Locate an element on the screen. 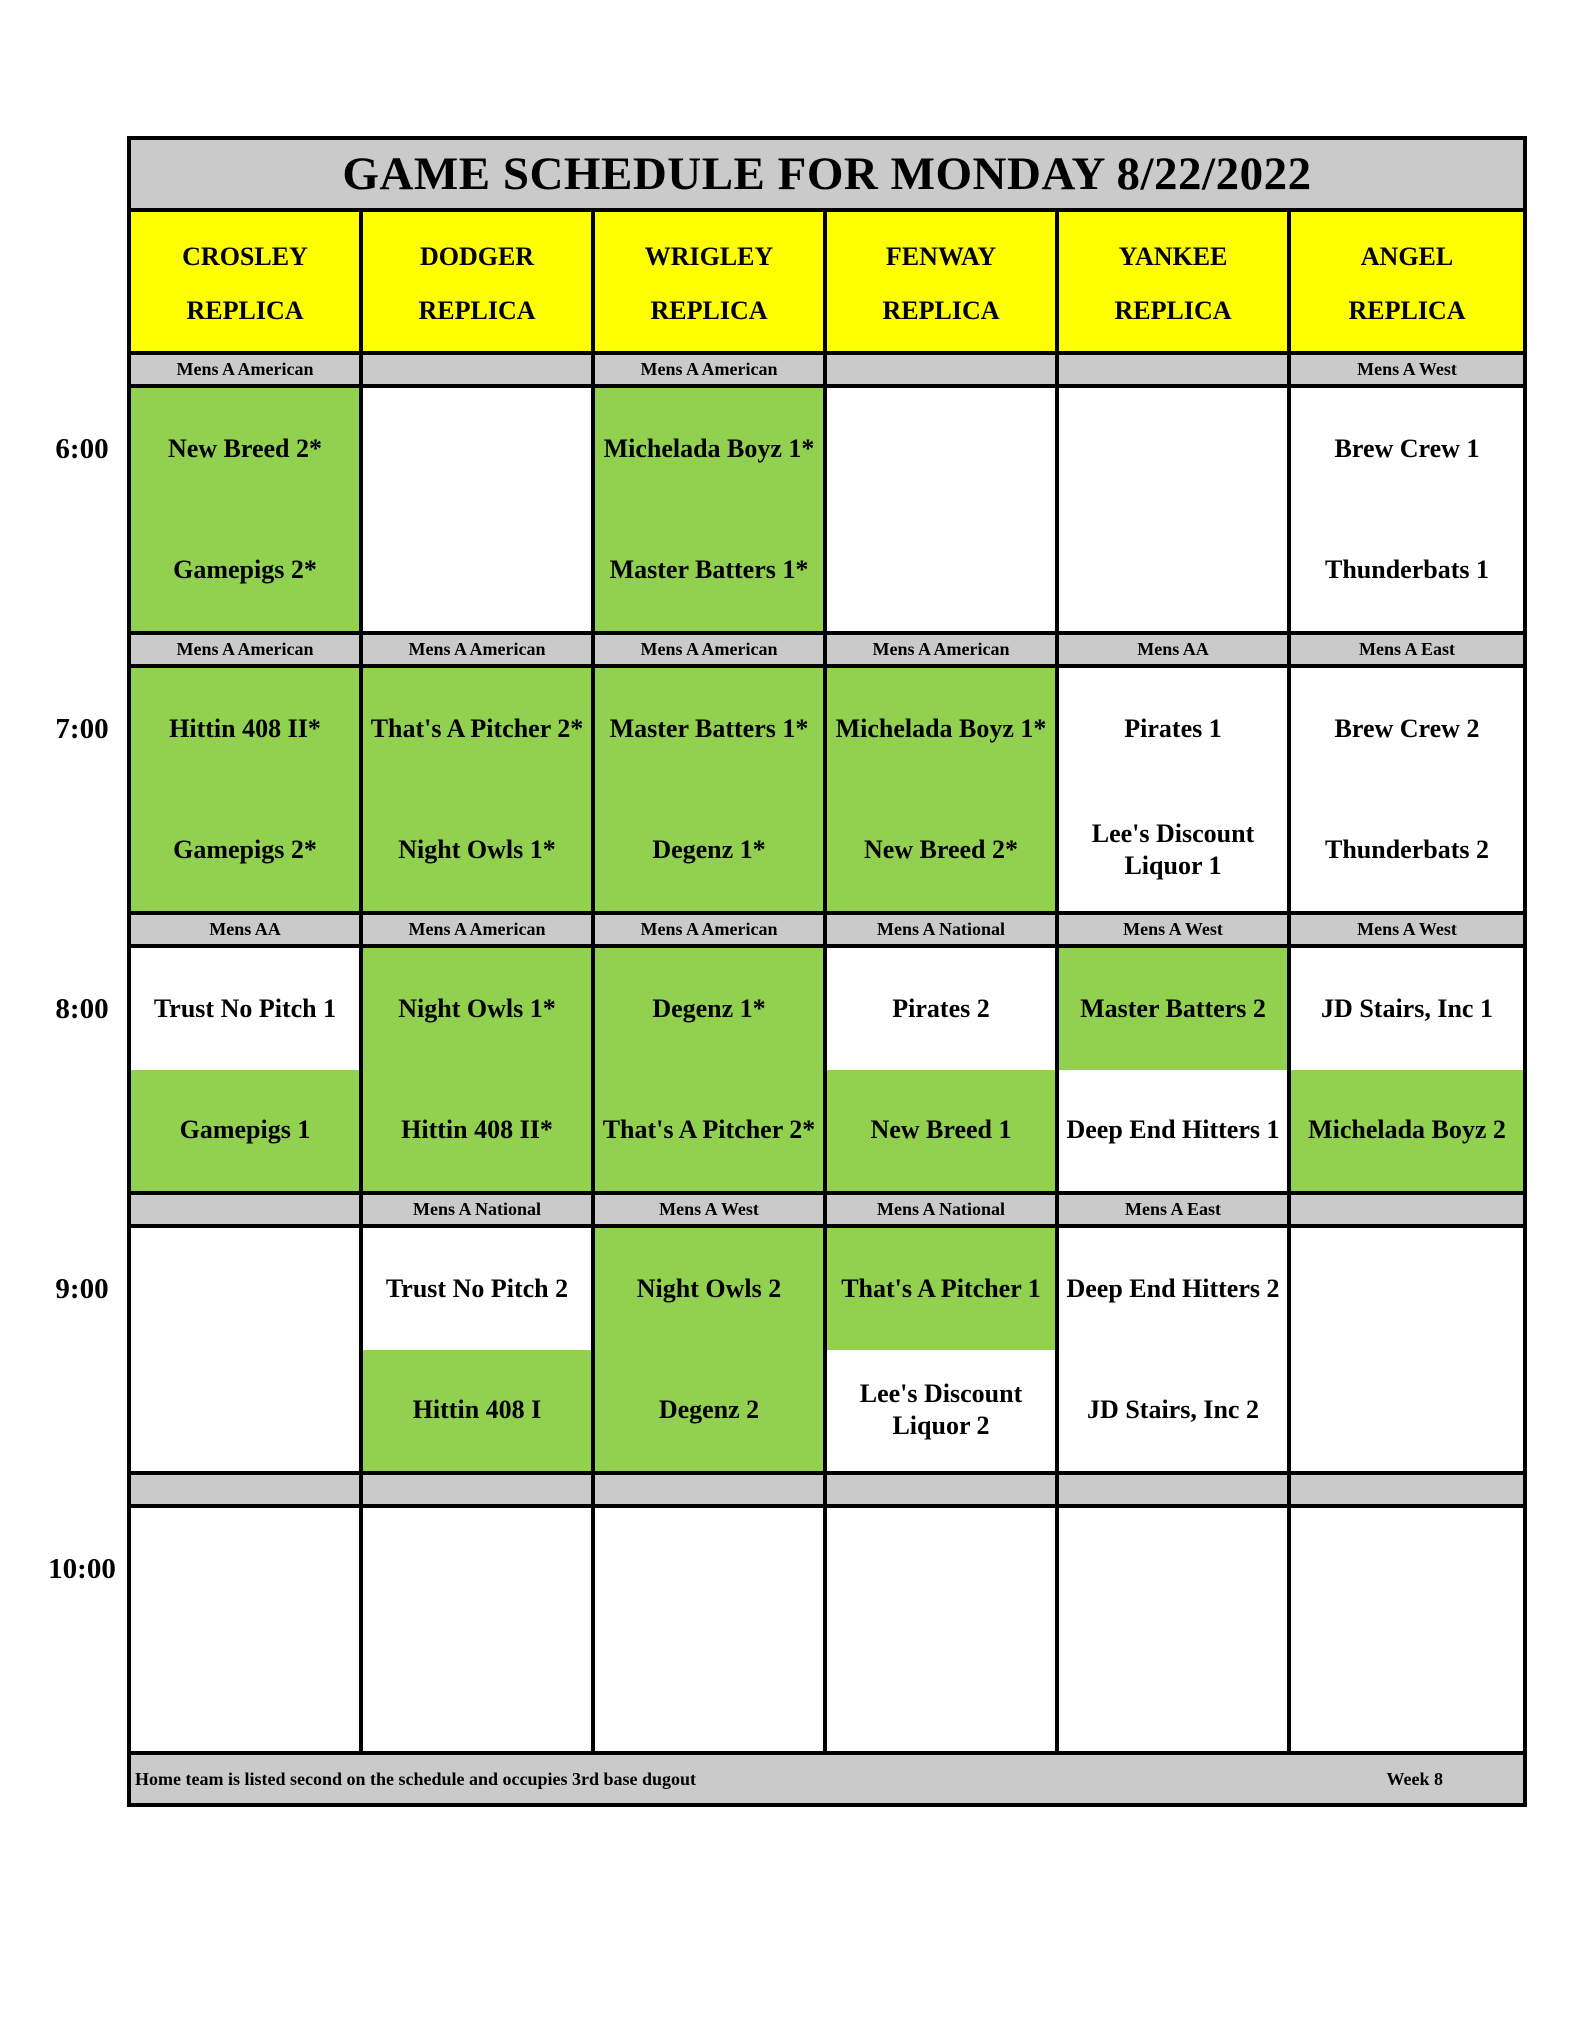 This screenshot has height=2041, width=1577. week-label: Week 8 is located at coordinates (1415, 1778).